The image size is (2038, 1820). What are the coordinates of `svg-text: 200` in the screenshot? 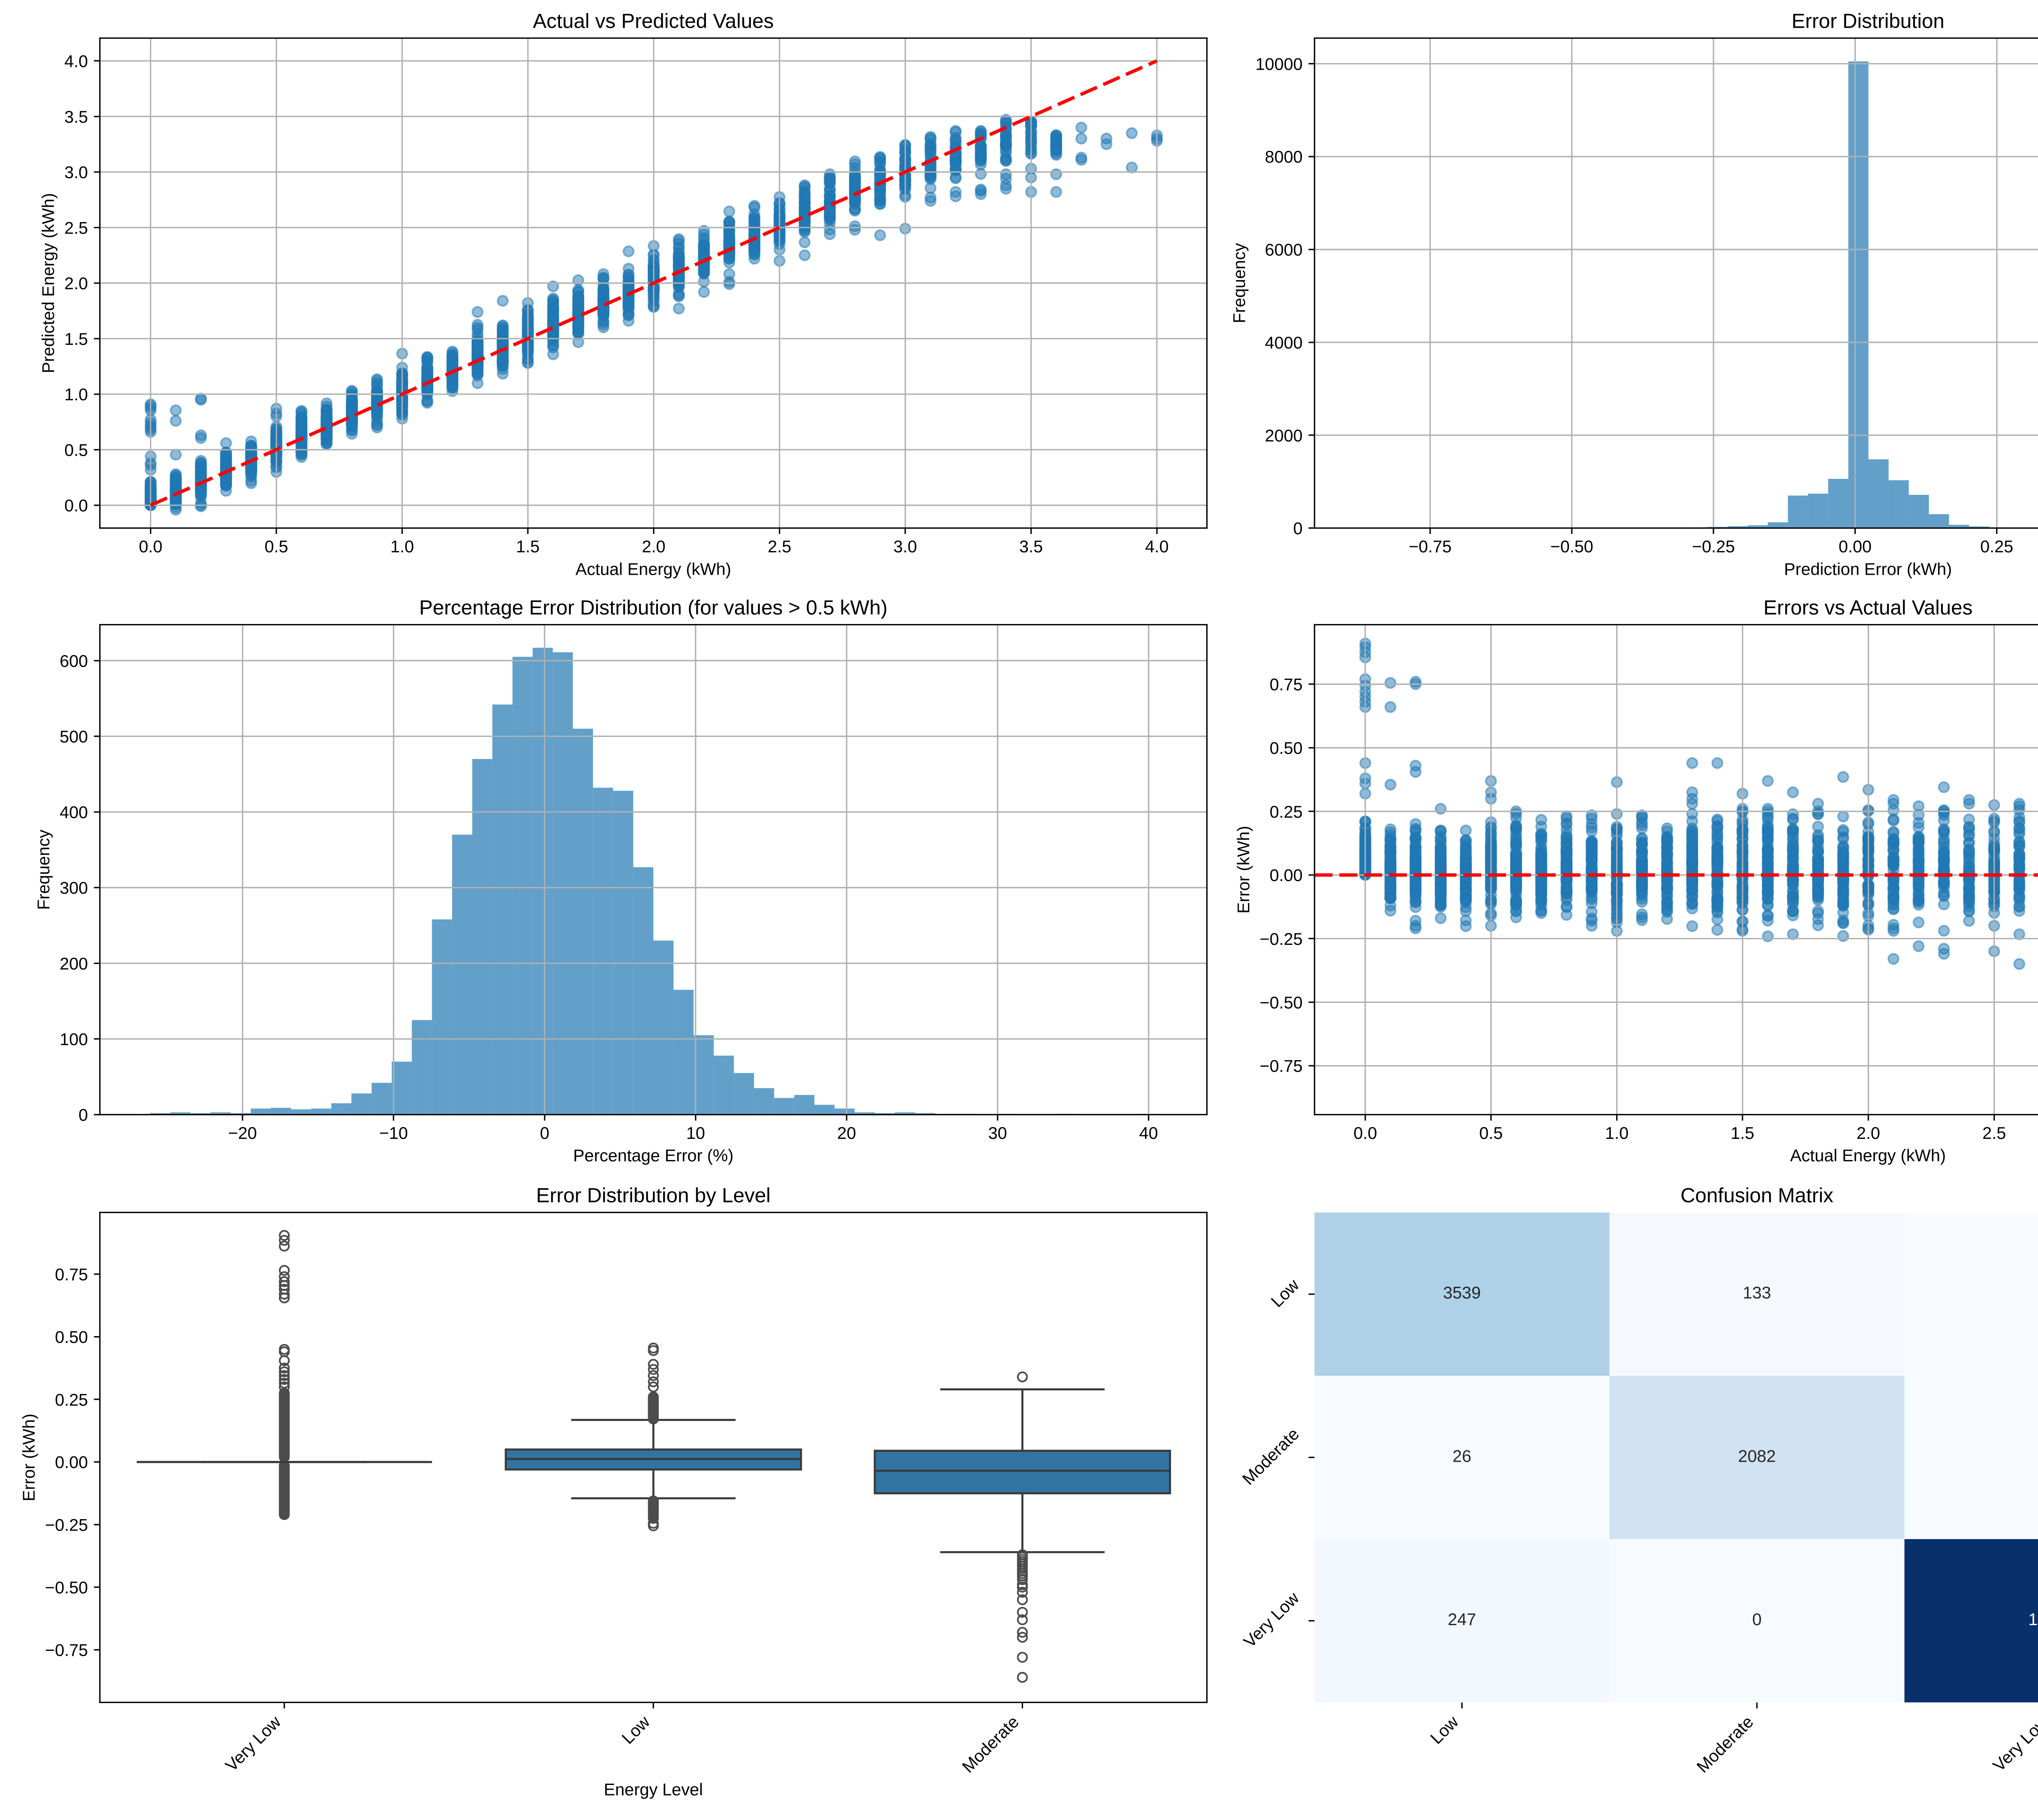 It's located at (74, 963).